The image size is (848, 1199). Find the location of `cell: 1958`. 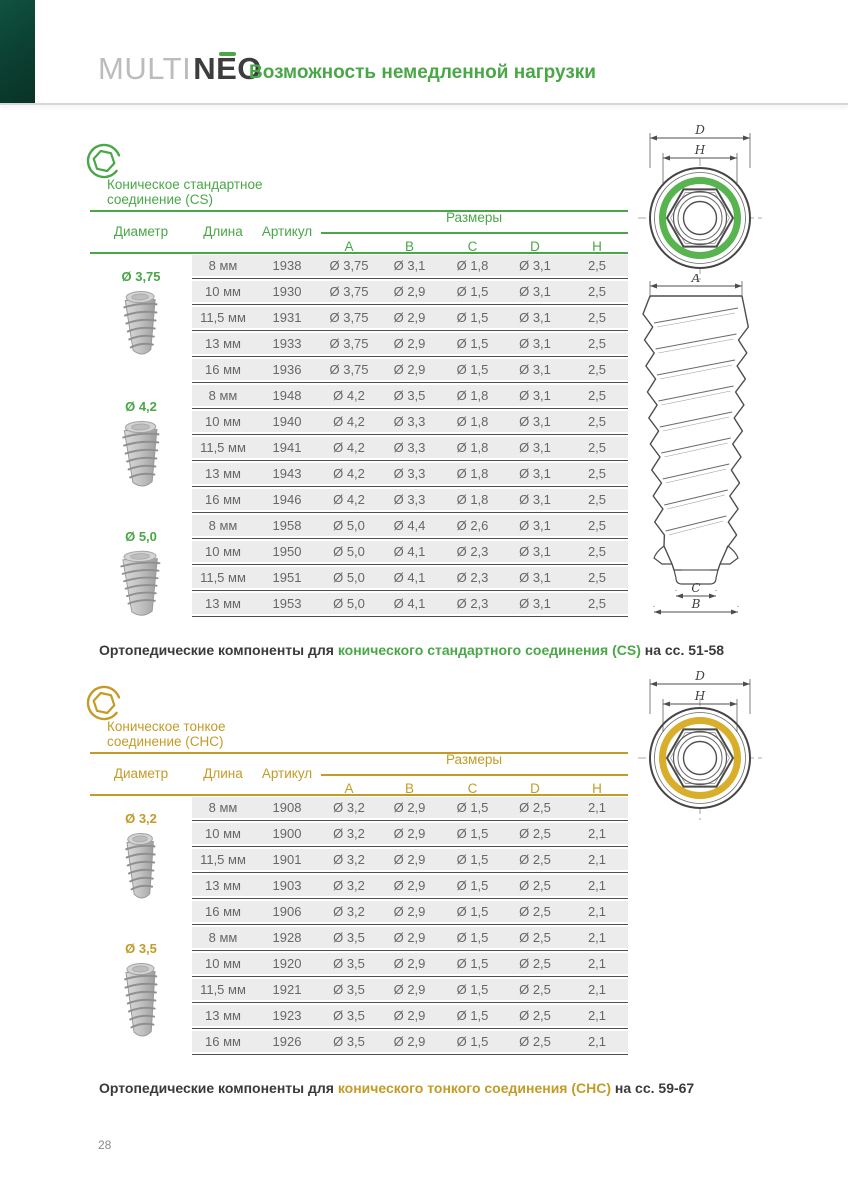

cell: 1958 is located at coordinates (287, 525).